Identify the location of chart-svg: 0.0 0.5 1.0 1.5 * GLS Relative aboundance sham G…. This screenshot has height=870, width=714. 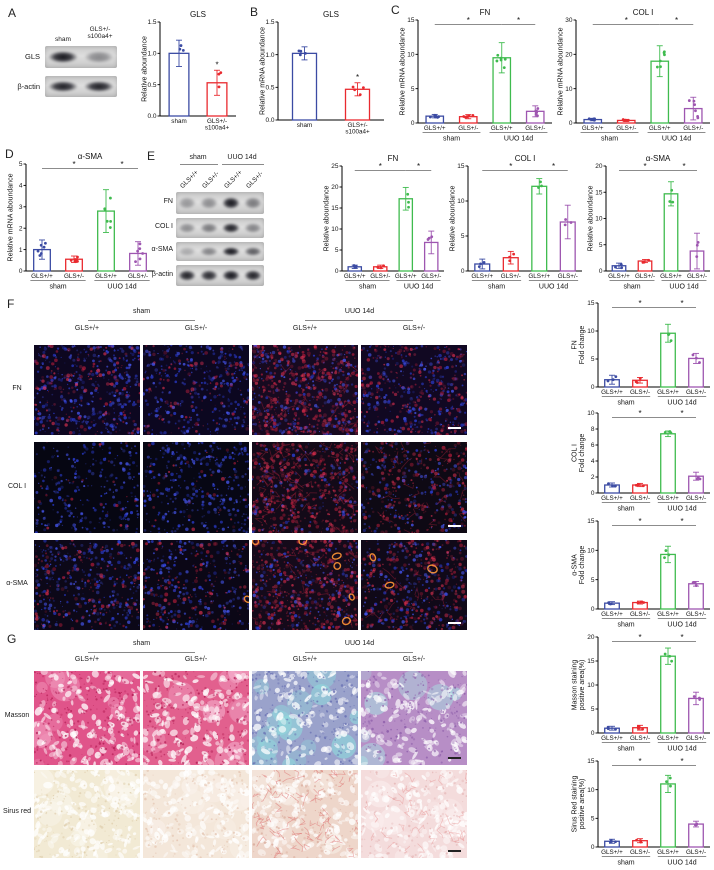
(189, 71).